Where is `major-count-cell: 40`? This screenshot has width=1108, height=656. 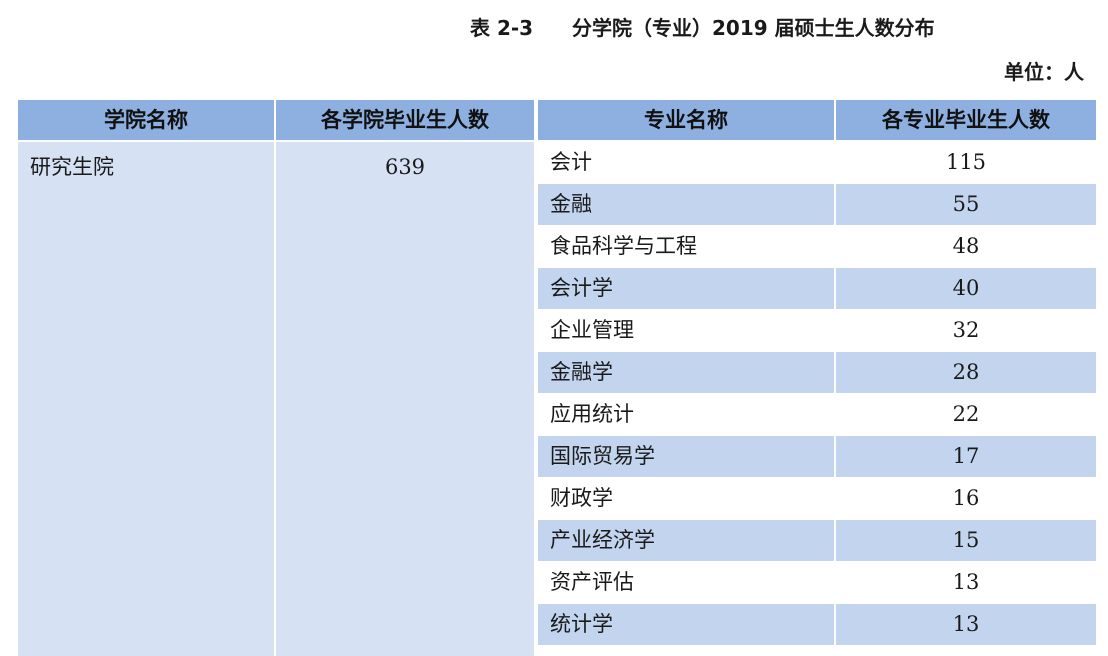 major-count-cell: 40 is located at coordinates (966, 288).